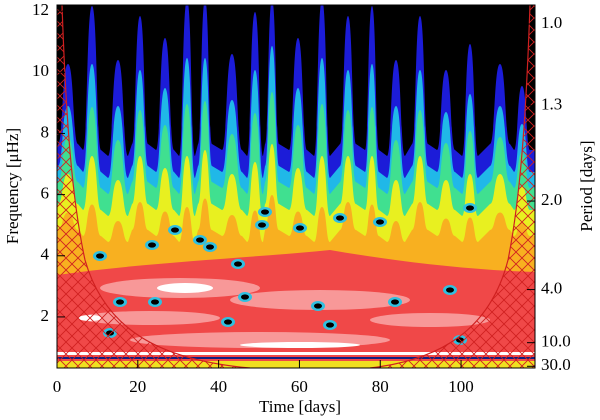 Image resolution: width=600 pixels, height=420 pixels. Describe the element at coordinates (551, 199) in the screenshot. I see `y2-tick-label: 2.0` at that location.